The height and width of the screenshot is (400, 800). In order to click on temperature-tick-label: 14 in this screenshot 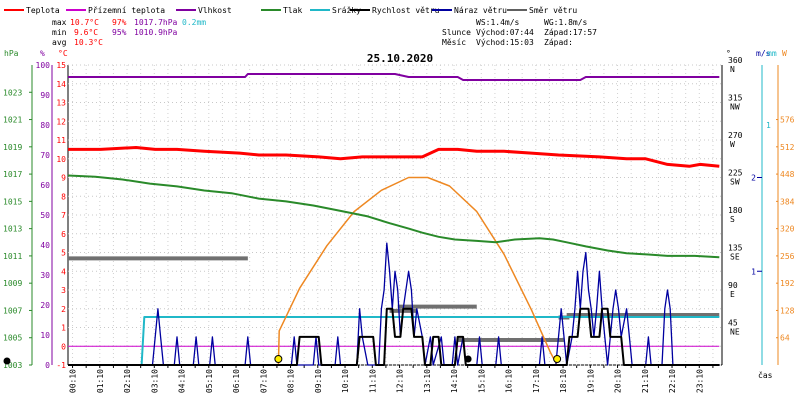, I will do `click(61, 84)`.